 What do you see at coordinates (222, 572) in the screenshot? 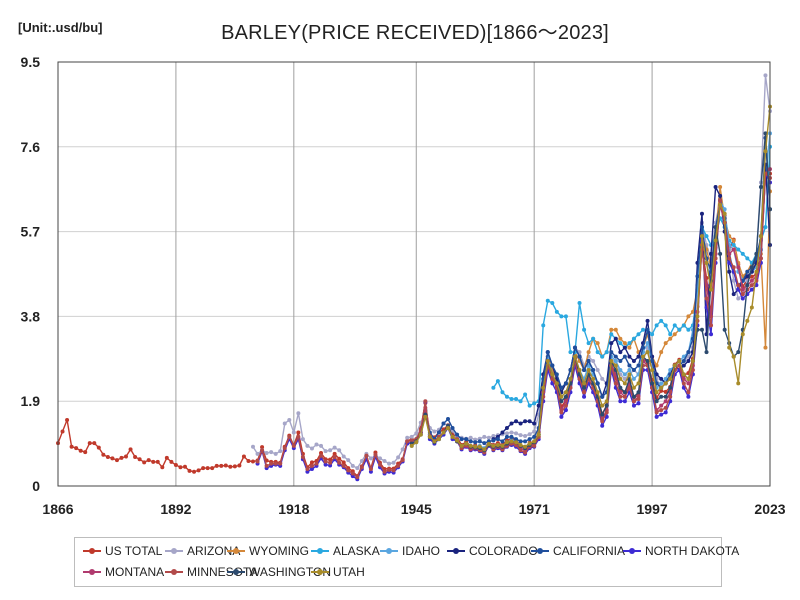
I see `legend-label: MINNESOTA` at bounding box center [222, 572].